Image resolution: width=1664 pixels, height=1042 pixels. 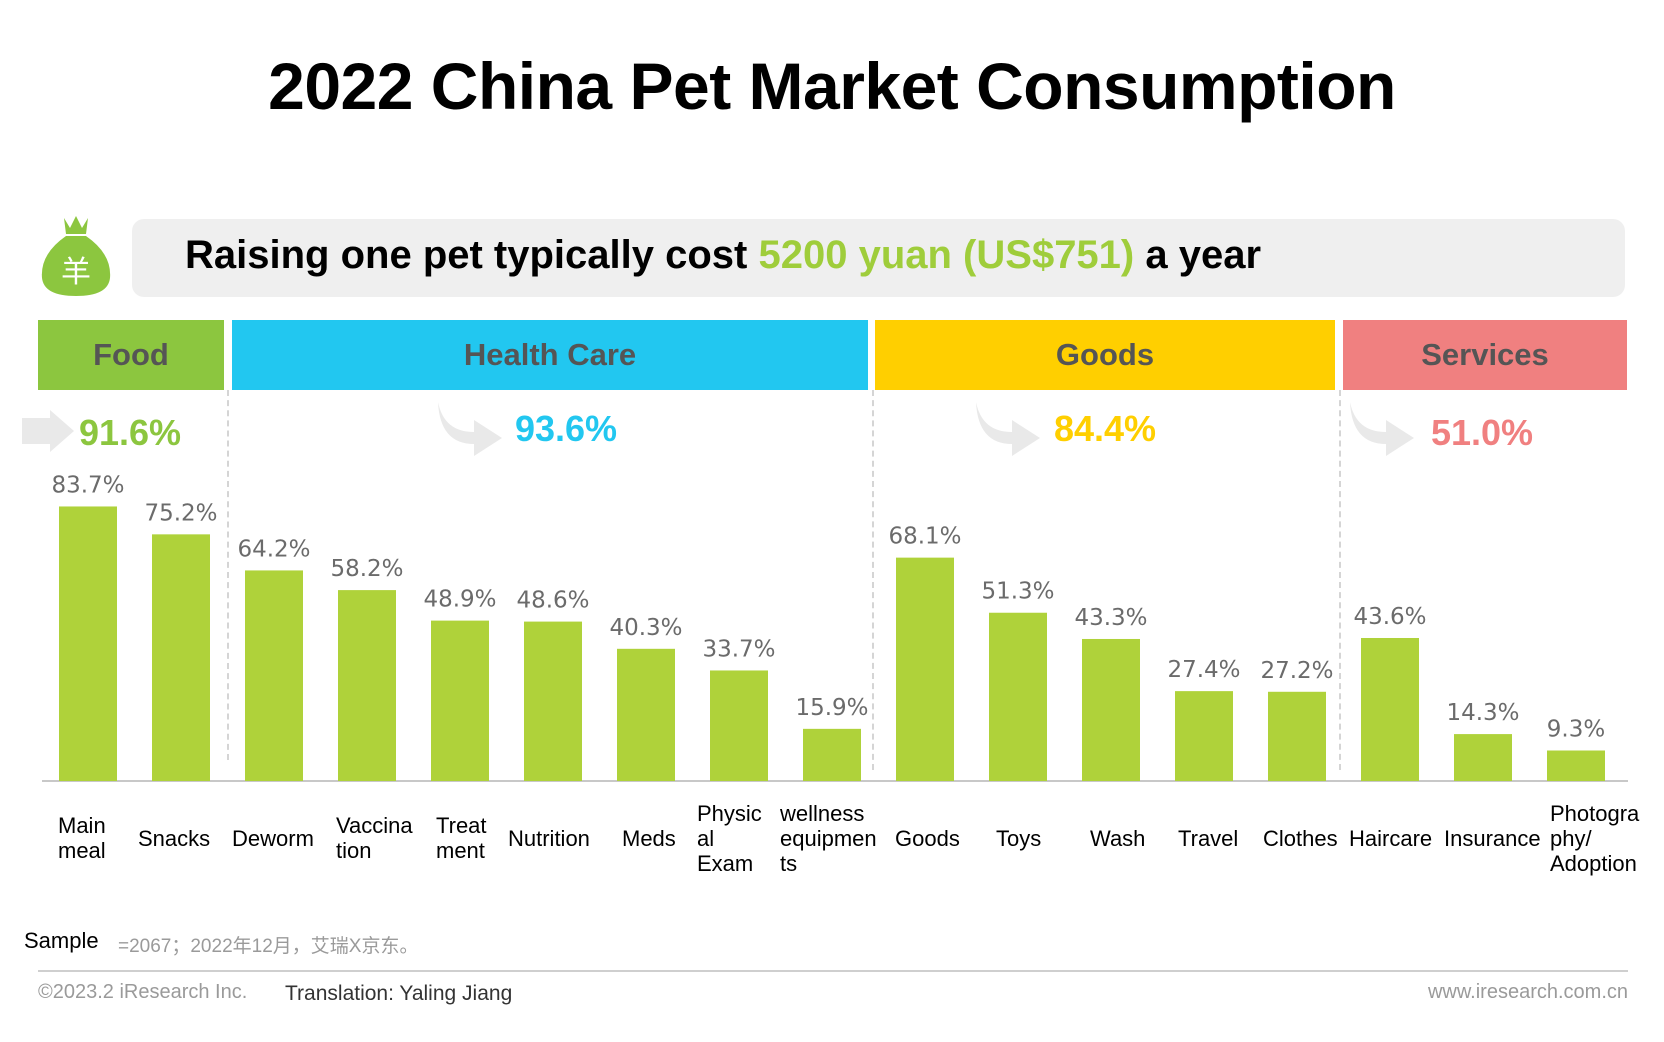 What do you see at coordinates (738, 649) in the screenshot?
I see `bar-value-label: 33.7%` at bounding box center [738, 649].